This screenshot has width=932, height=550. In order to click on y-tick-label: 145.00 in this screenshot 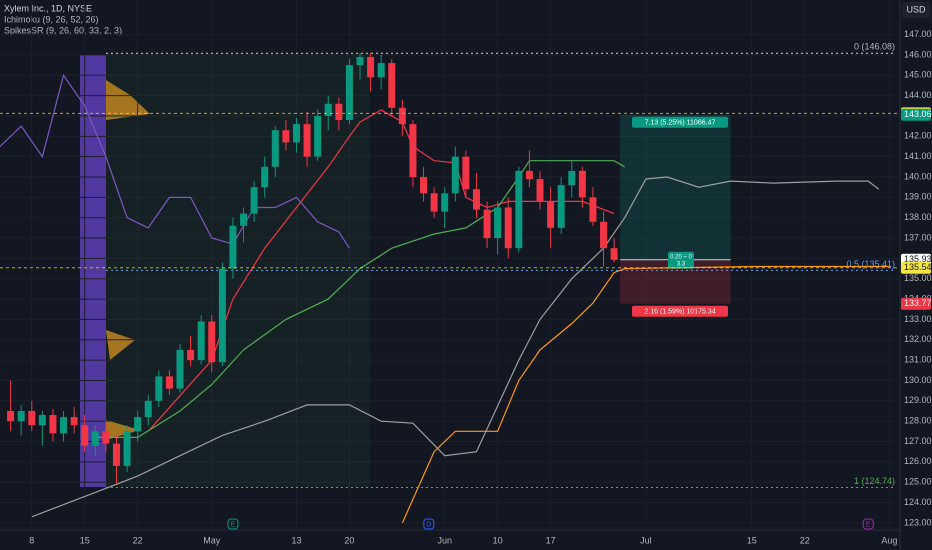, I will do `click(918, 75)`.